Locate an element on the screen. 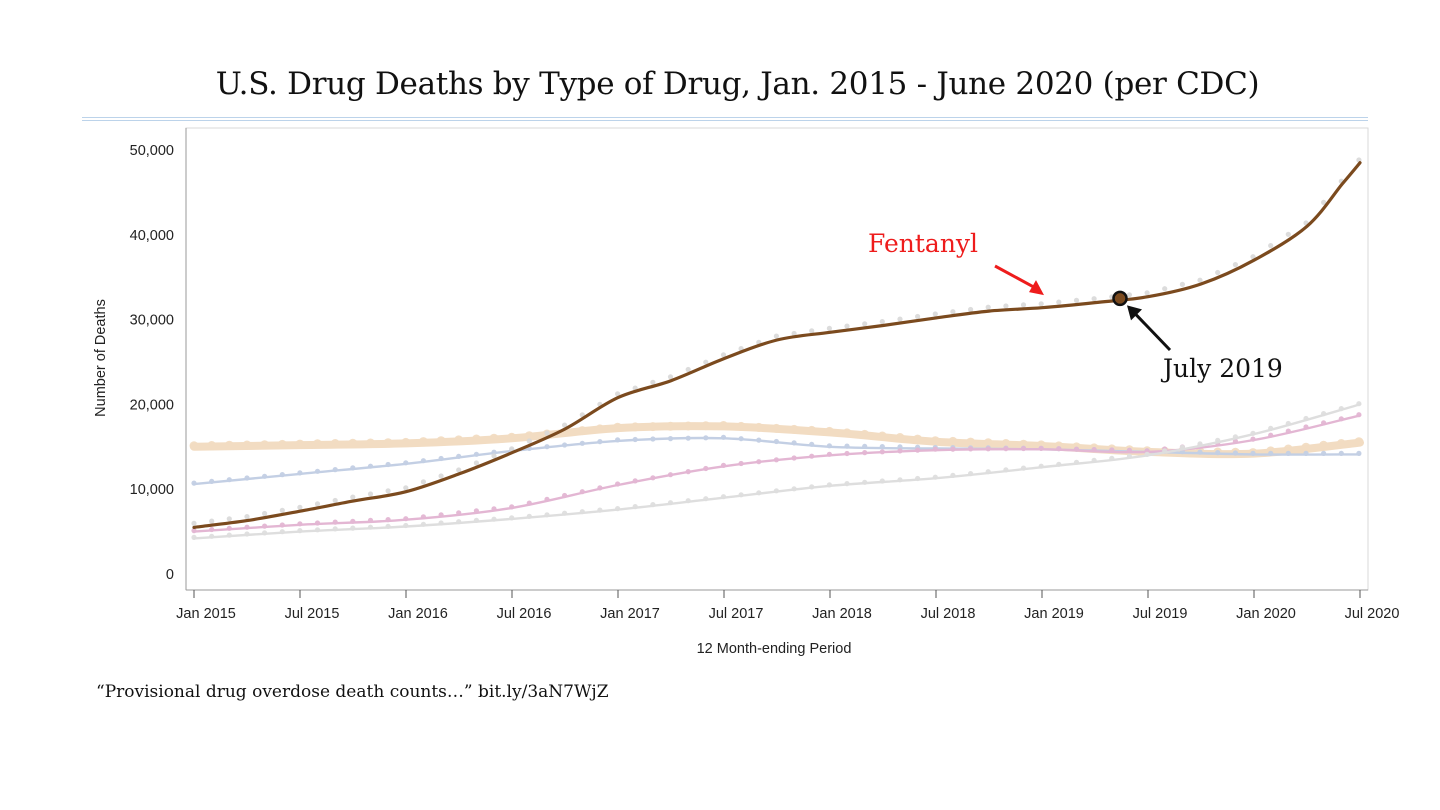 Image resolution: width=1440 pixels, height=810 pixels. x-tick-label: Jul 2016 is located at coordinates (524, 614).